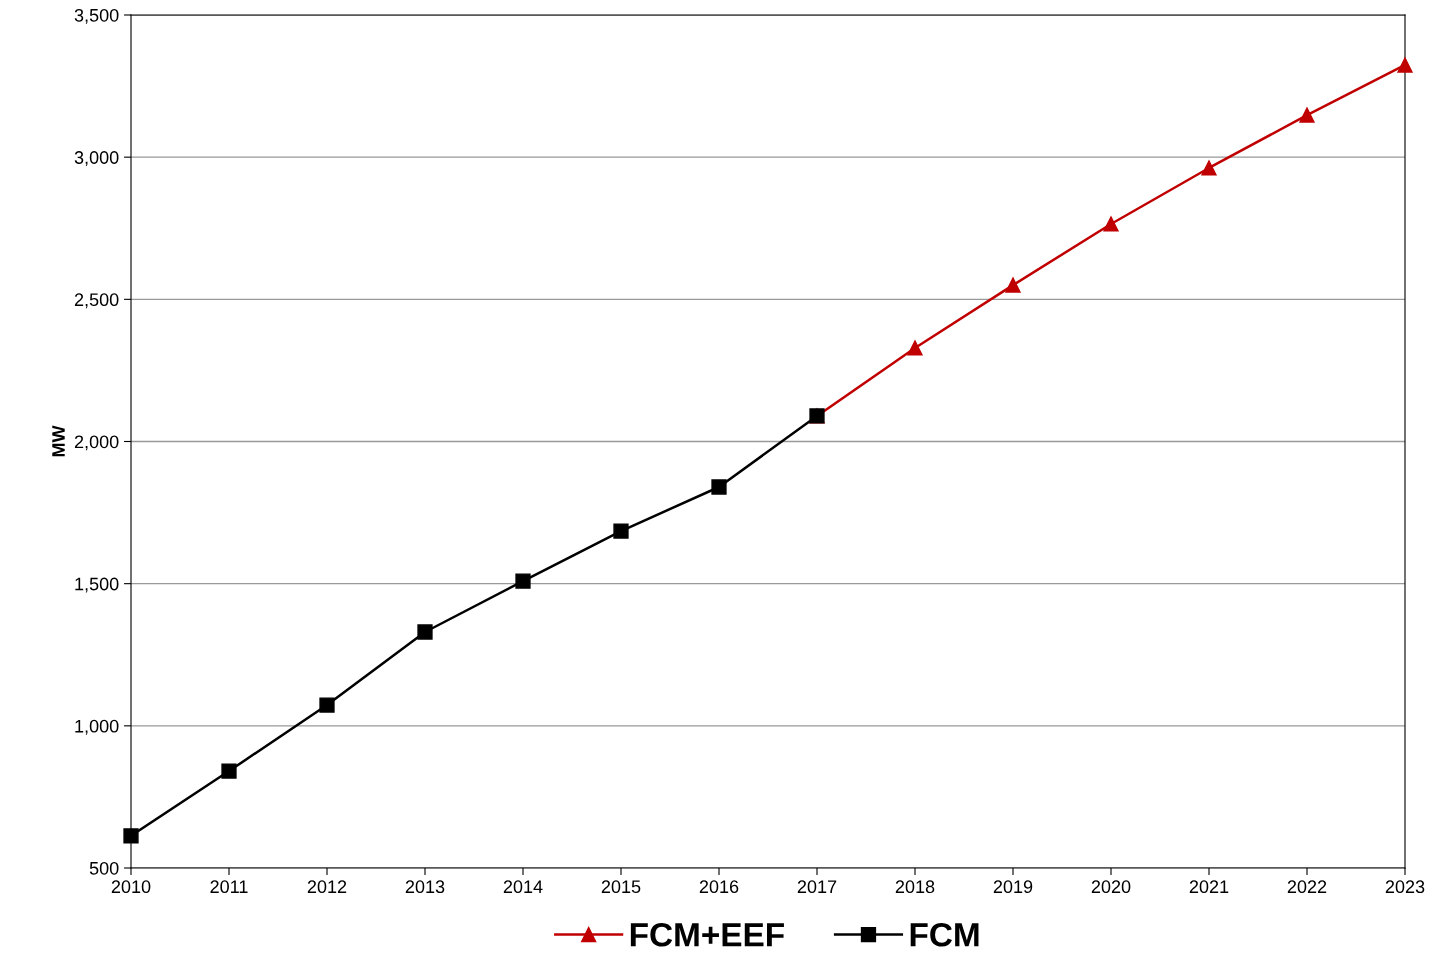  What do you see at coordinates (96, 16) in the screenshot?
I see `y-tick-label: 3,500` at bounding box center [96, 16].